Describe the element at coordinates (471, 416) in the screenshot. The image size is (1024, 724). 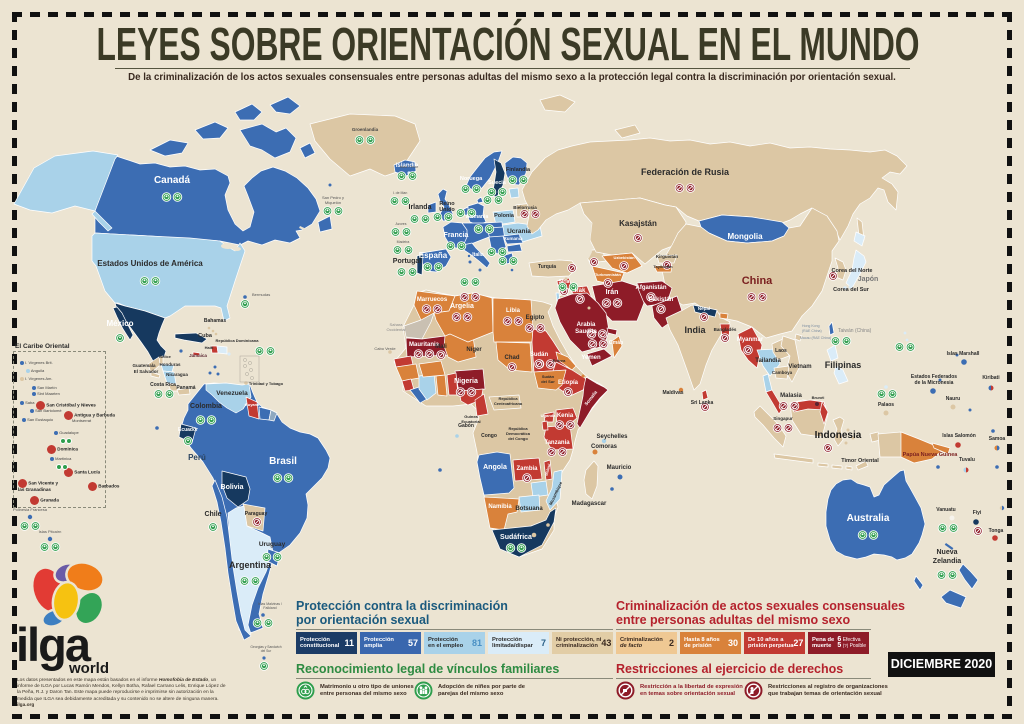
I see `svg-text: Guinea` at that location.